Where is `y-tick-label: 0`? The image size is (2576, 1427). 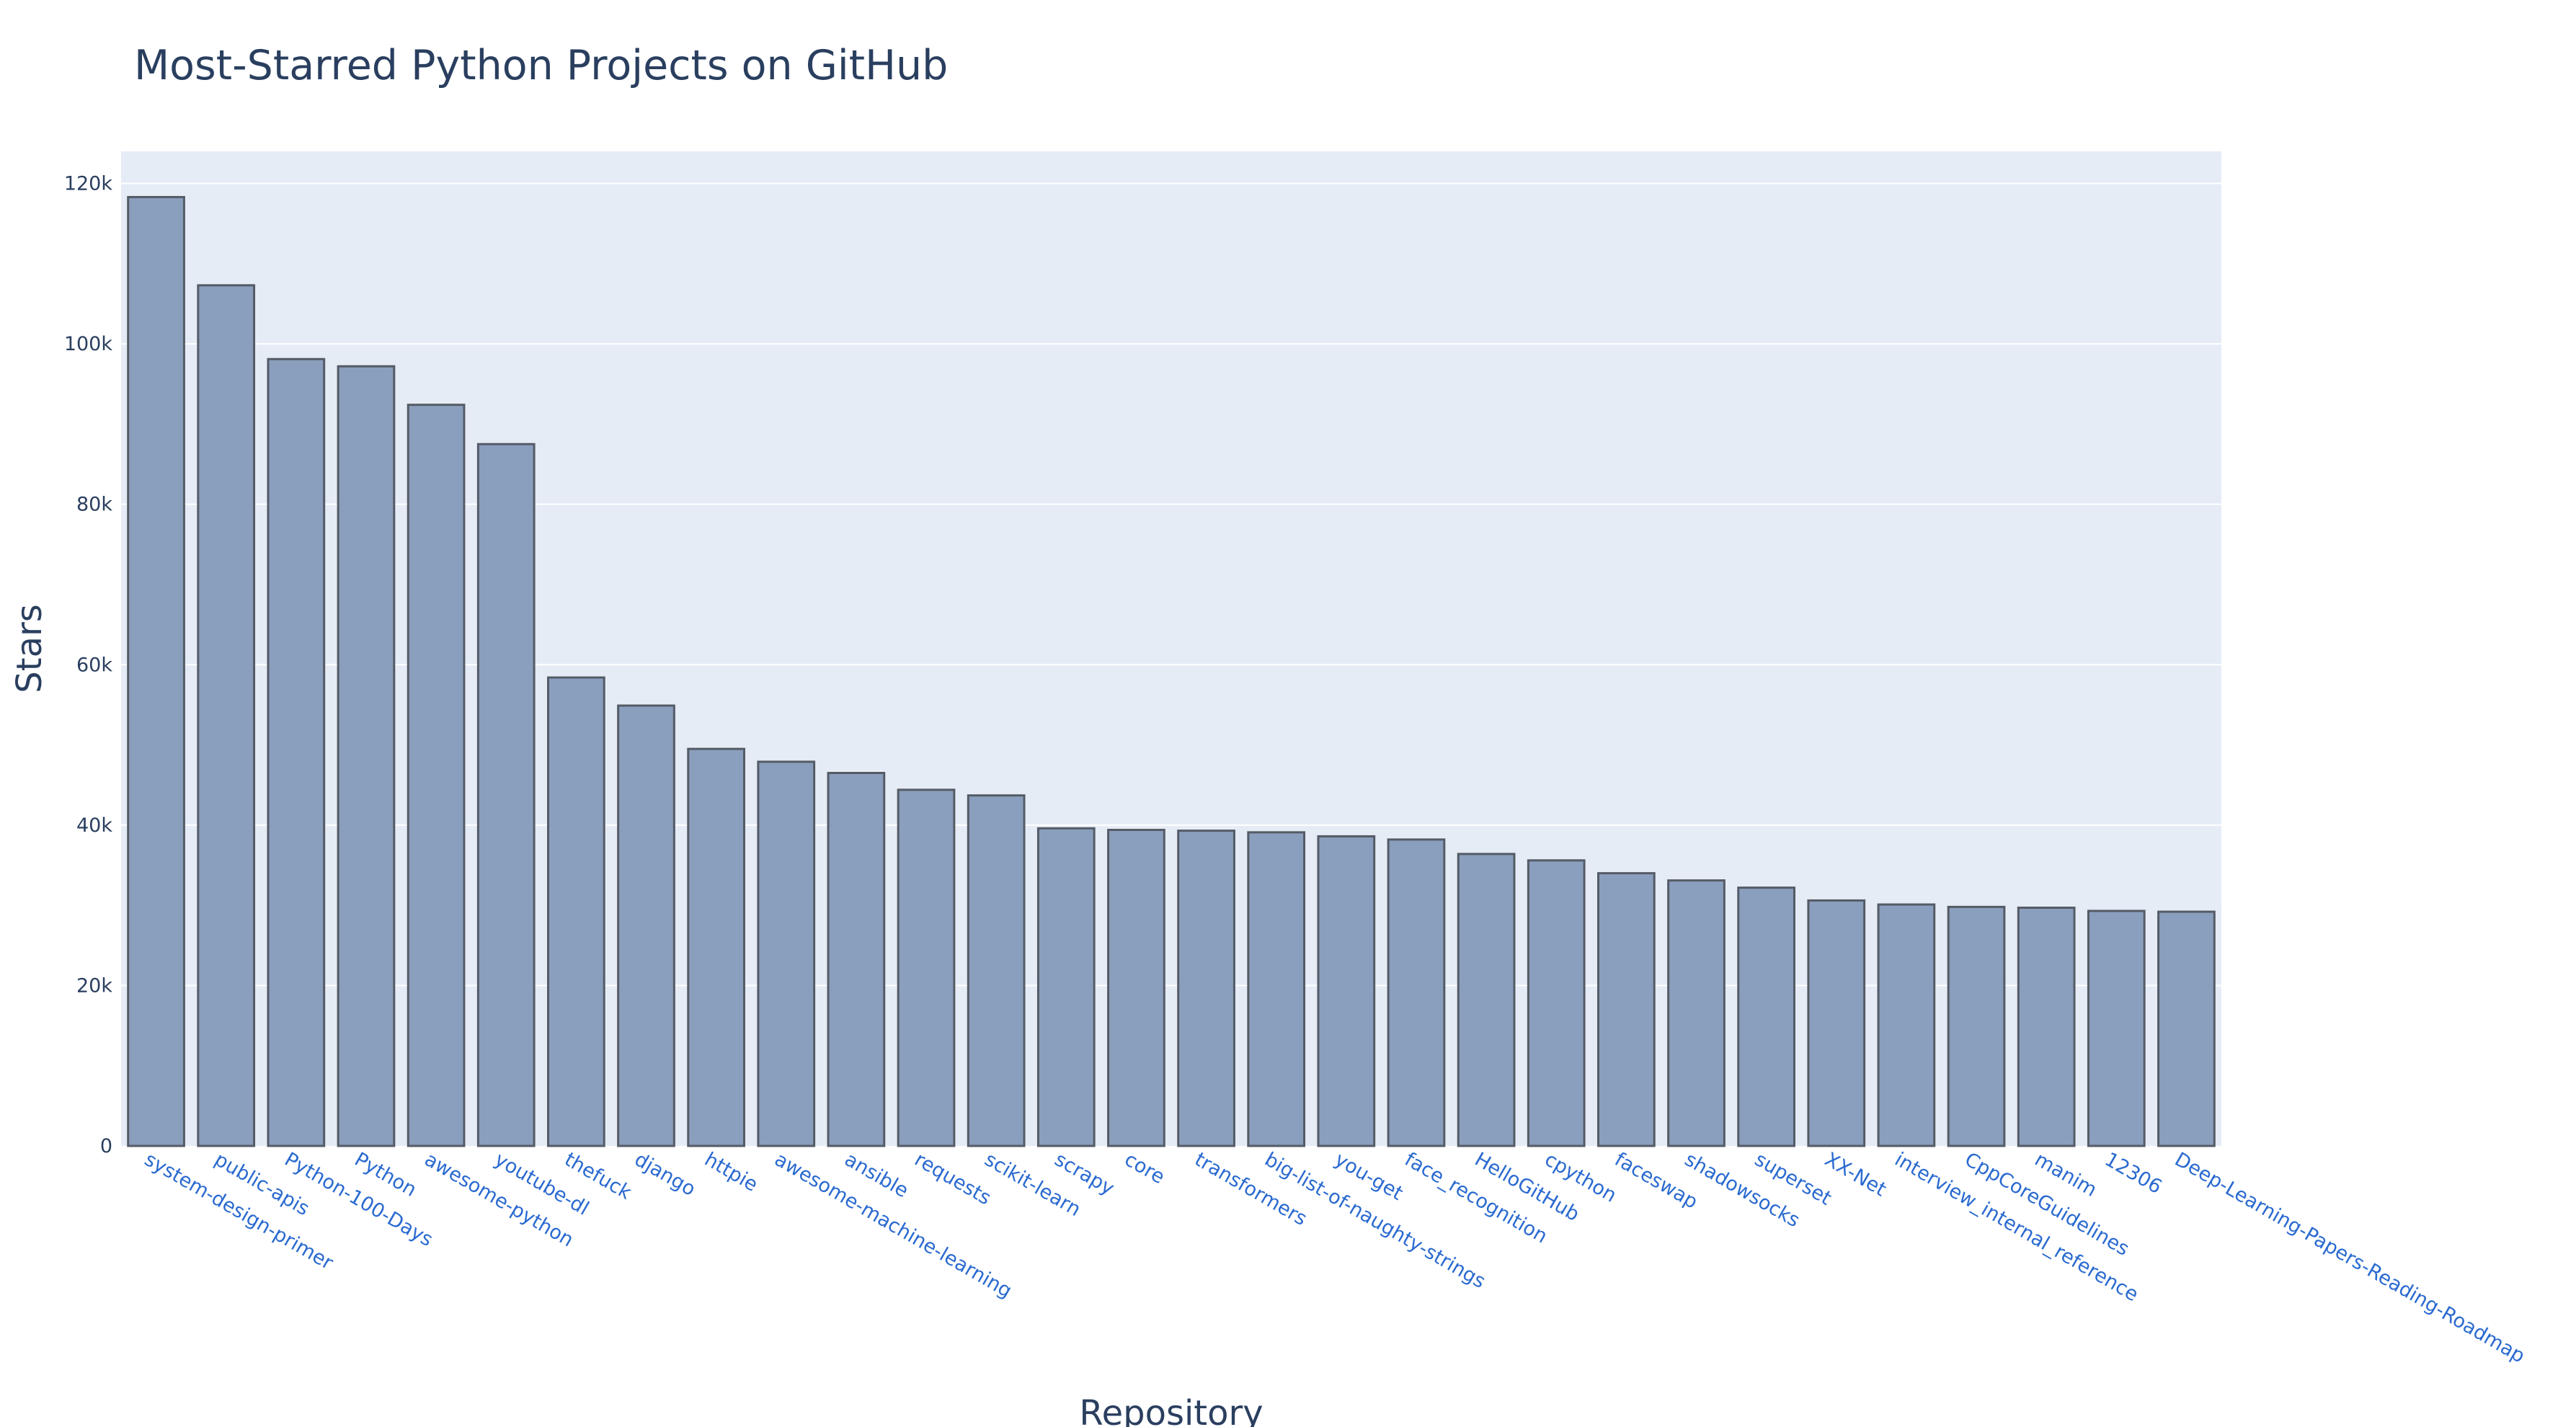
y-tick-label: 0 is located at coordinates (106, 1146).